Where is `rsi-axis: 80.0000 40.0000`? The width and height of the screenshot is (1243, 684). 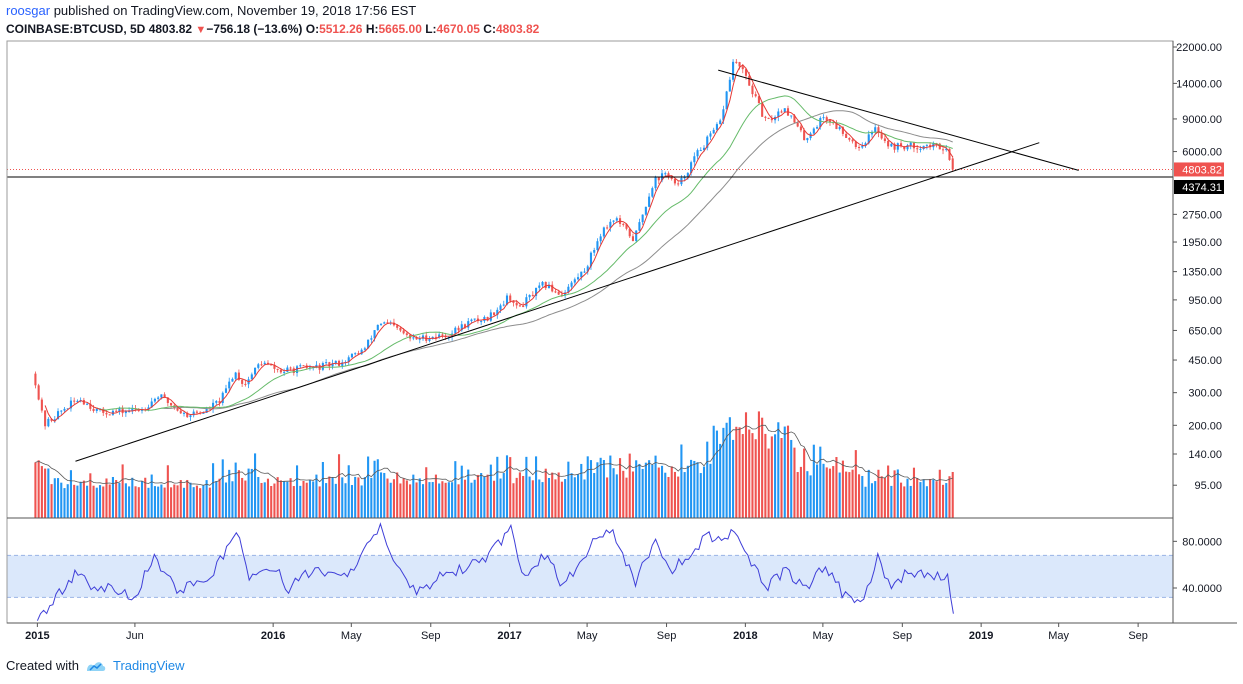
rsi-axis: 80.0000 40.0000 is located at coordinates (1197, 565).